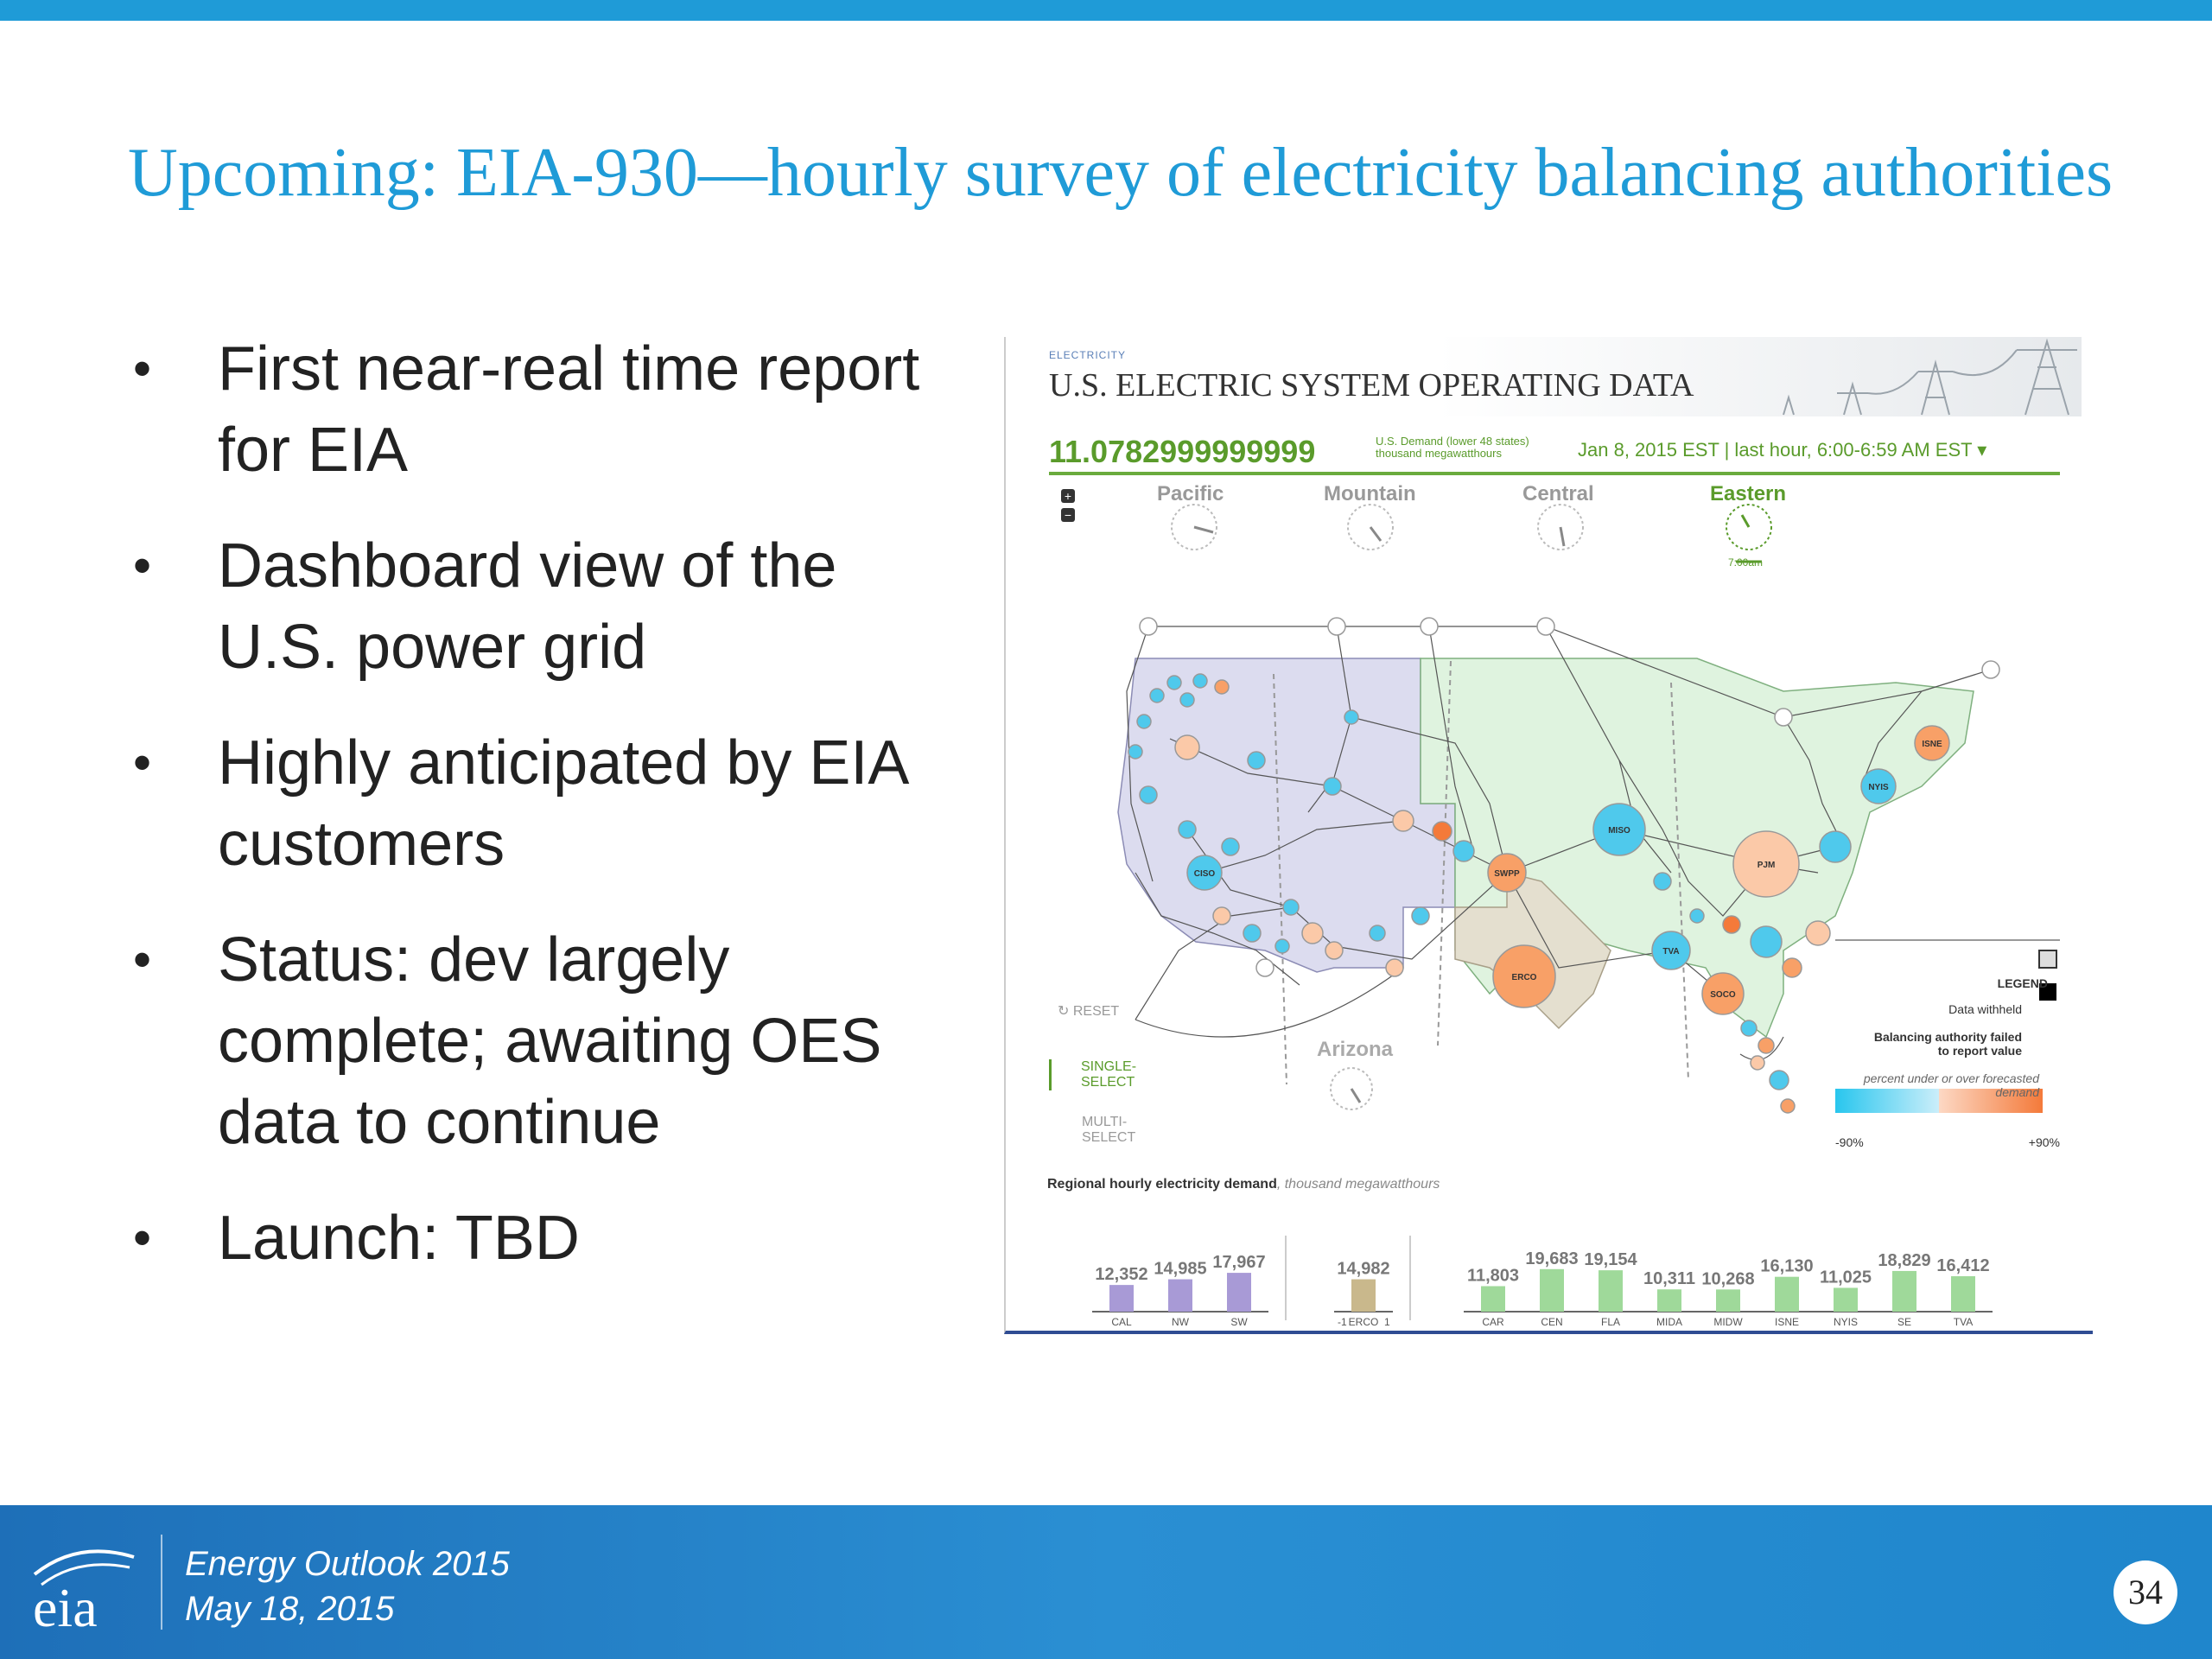 This screenshot has height=1659, width=2212. What do you see at coordinates (1904, 1291) in the screenshot?
I see `bar-se` at bounding box center [1904, 1291].